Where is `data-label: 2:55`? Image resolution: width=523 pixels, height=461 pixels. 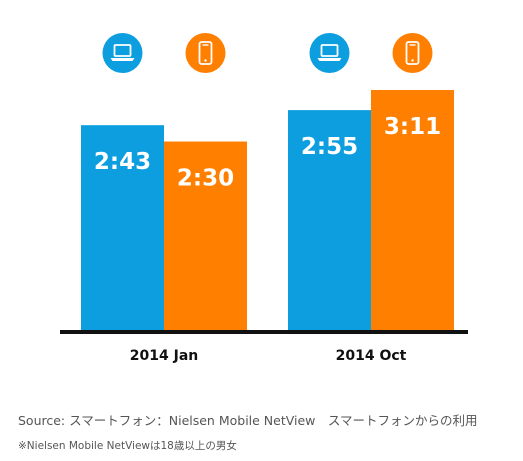 data-label: 2:55 is located at coordinates (329, 147).